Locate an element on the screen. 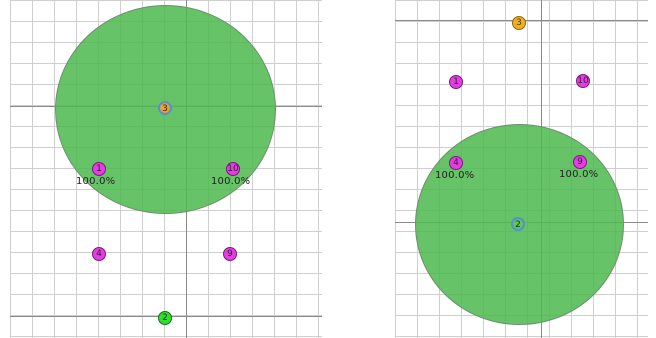 The width and height of the screenshot is (656, 338). node-2: 2 is located at coordinates (165, 318).